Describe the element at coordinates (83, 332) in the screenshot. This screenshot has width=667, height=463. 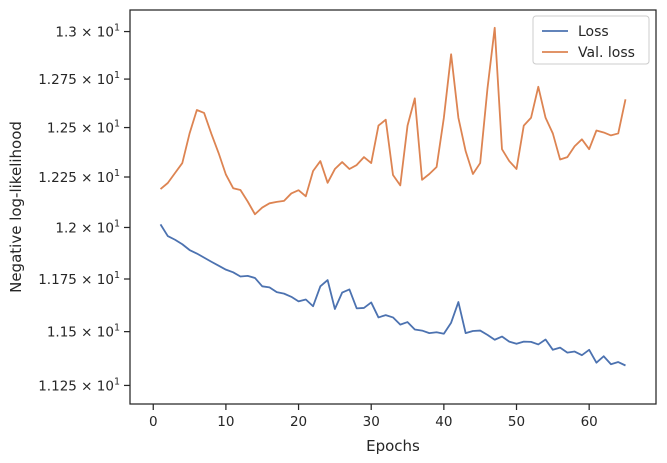
I see `y-tick-label: 1.15 × 10¹` at that location.